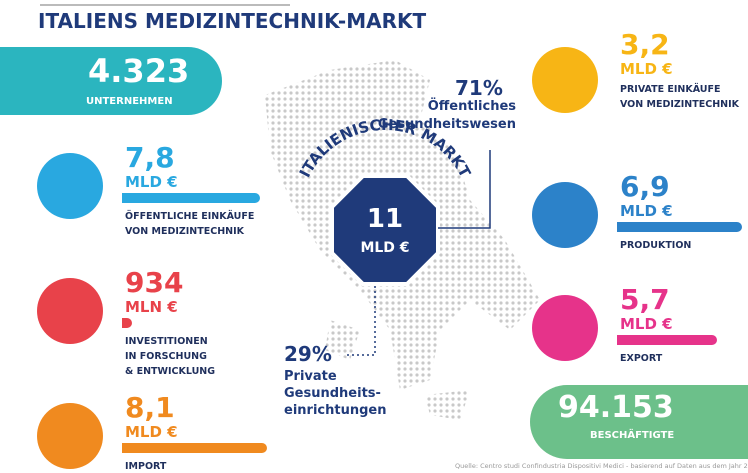 The height and width of the screenshot is (473, 748). Describe the element at coordinates (166, 356) in the screenshot. I see `item-label: IN FORSCHUNG` at that location.